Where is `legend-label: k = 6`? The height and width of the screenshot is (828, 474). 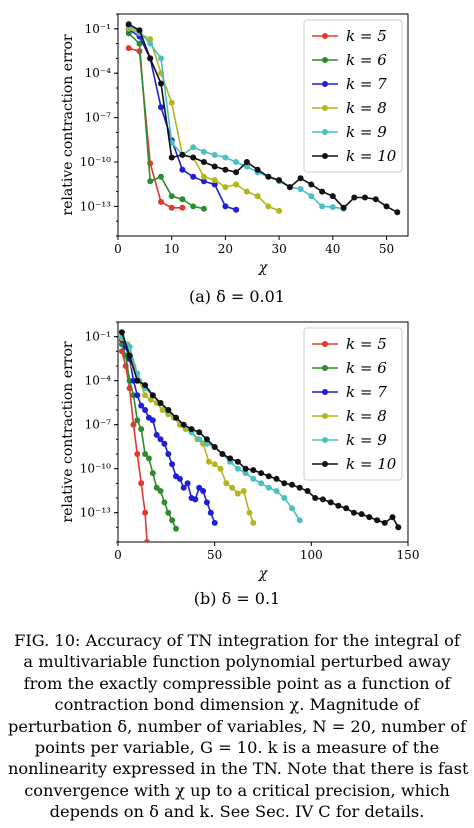 legend-label: k = 6 is located at coordinates (366, 368).